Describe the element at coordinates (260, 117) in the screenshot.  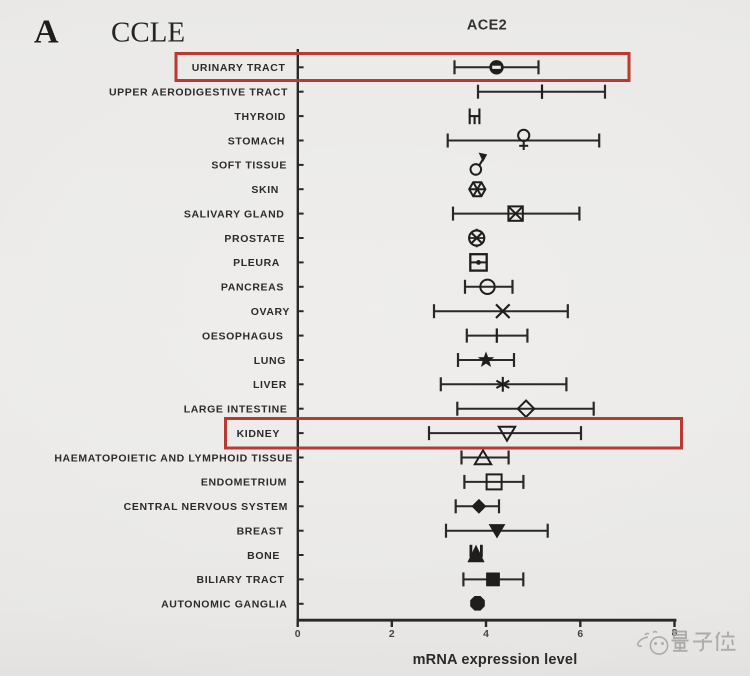
I see `svg-text: THYROID` at that location.